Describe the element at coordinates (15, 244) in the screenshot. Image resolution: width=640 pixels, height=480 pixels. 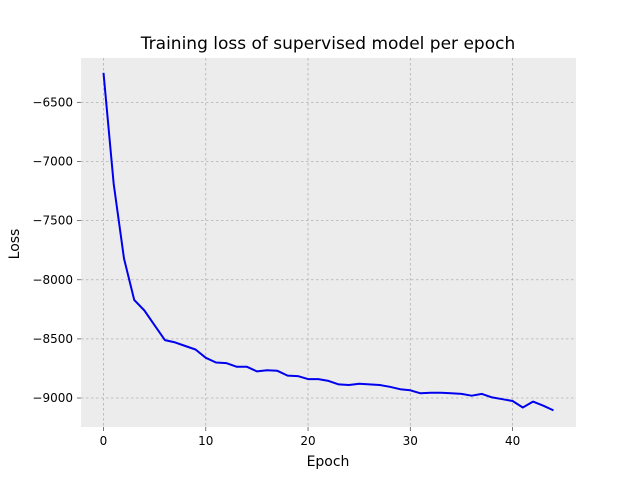
I see `y-axis-label: Loss` at that location.